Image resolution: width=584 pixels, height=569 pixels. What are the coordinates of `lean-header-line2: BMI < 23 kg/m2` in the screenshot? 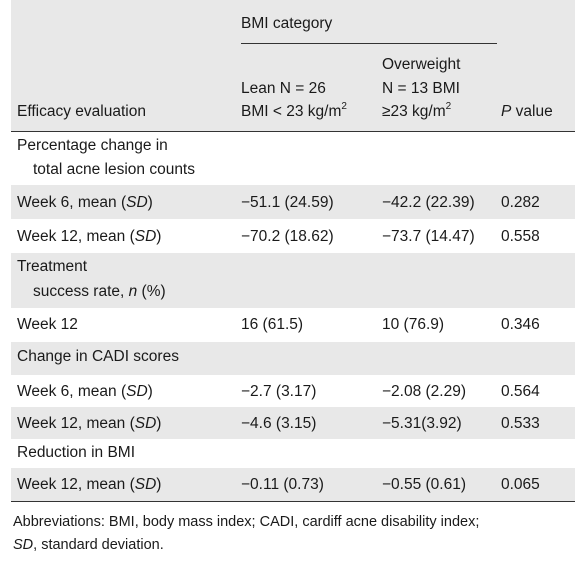 It's located at (294, 110).